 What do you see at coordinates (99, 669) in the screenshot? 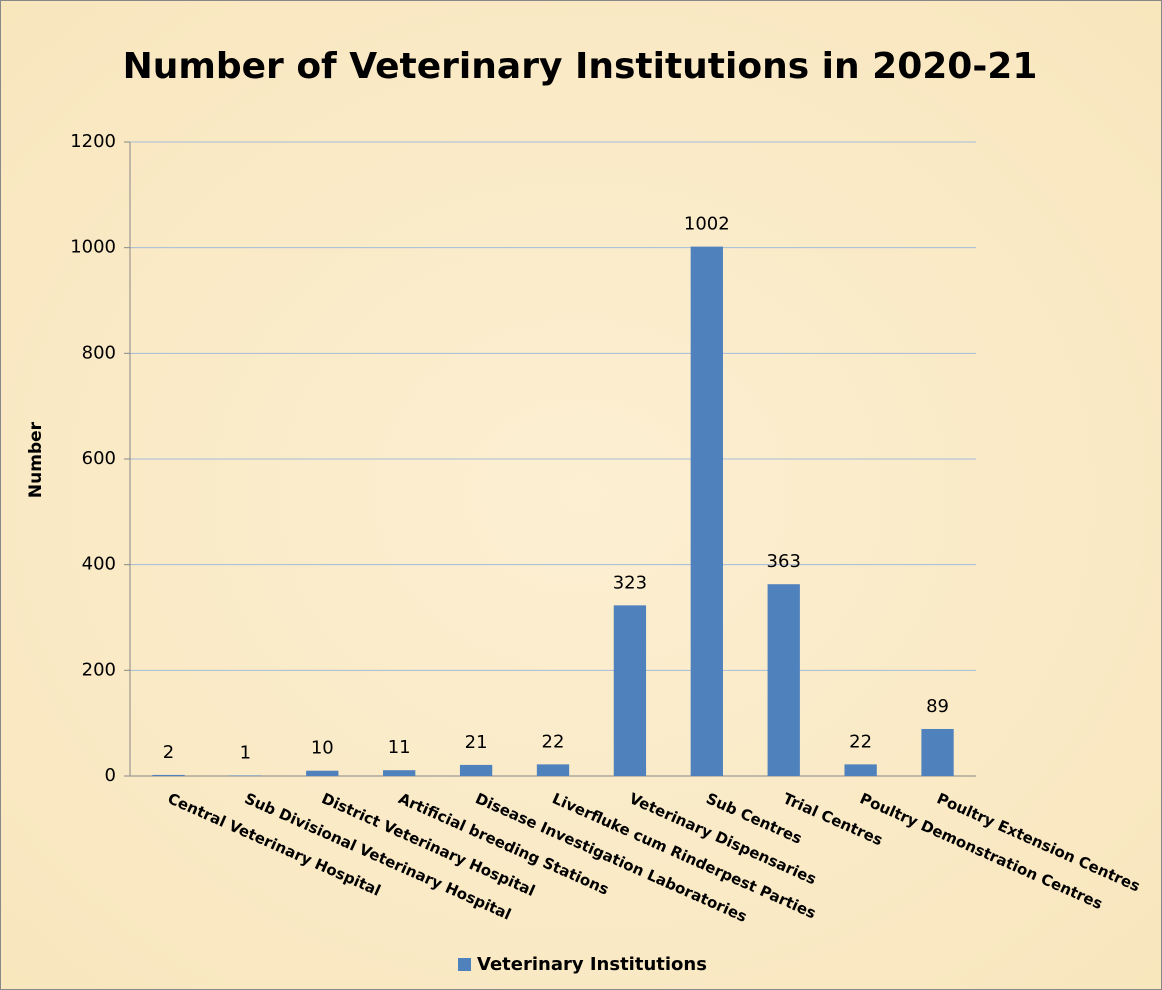
I see `y-tick-label: 200` at bounding box center [99, 669].